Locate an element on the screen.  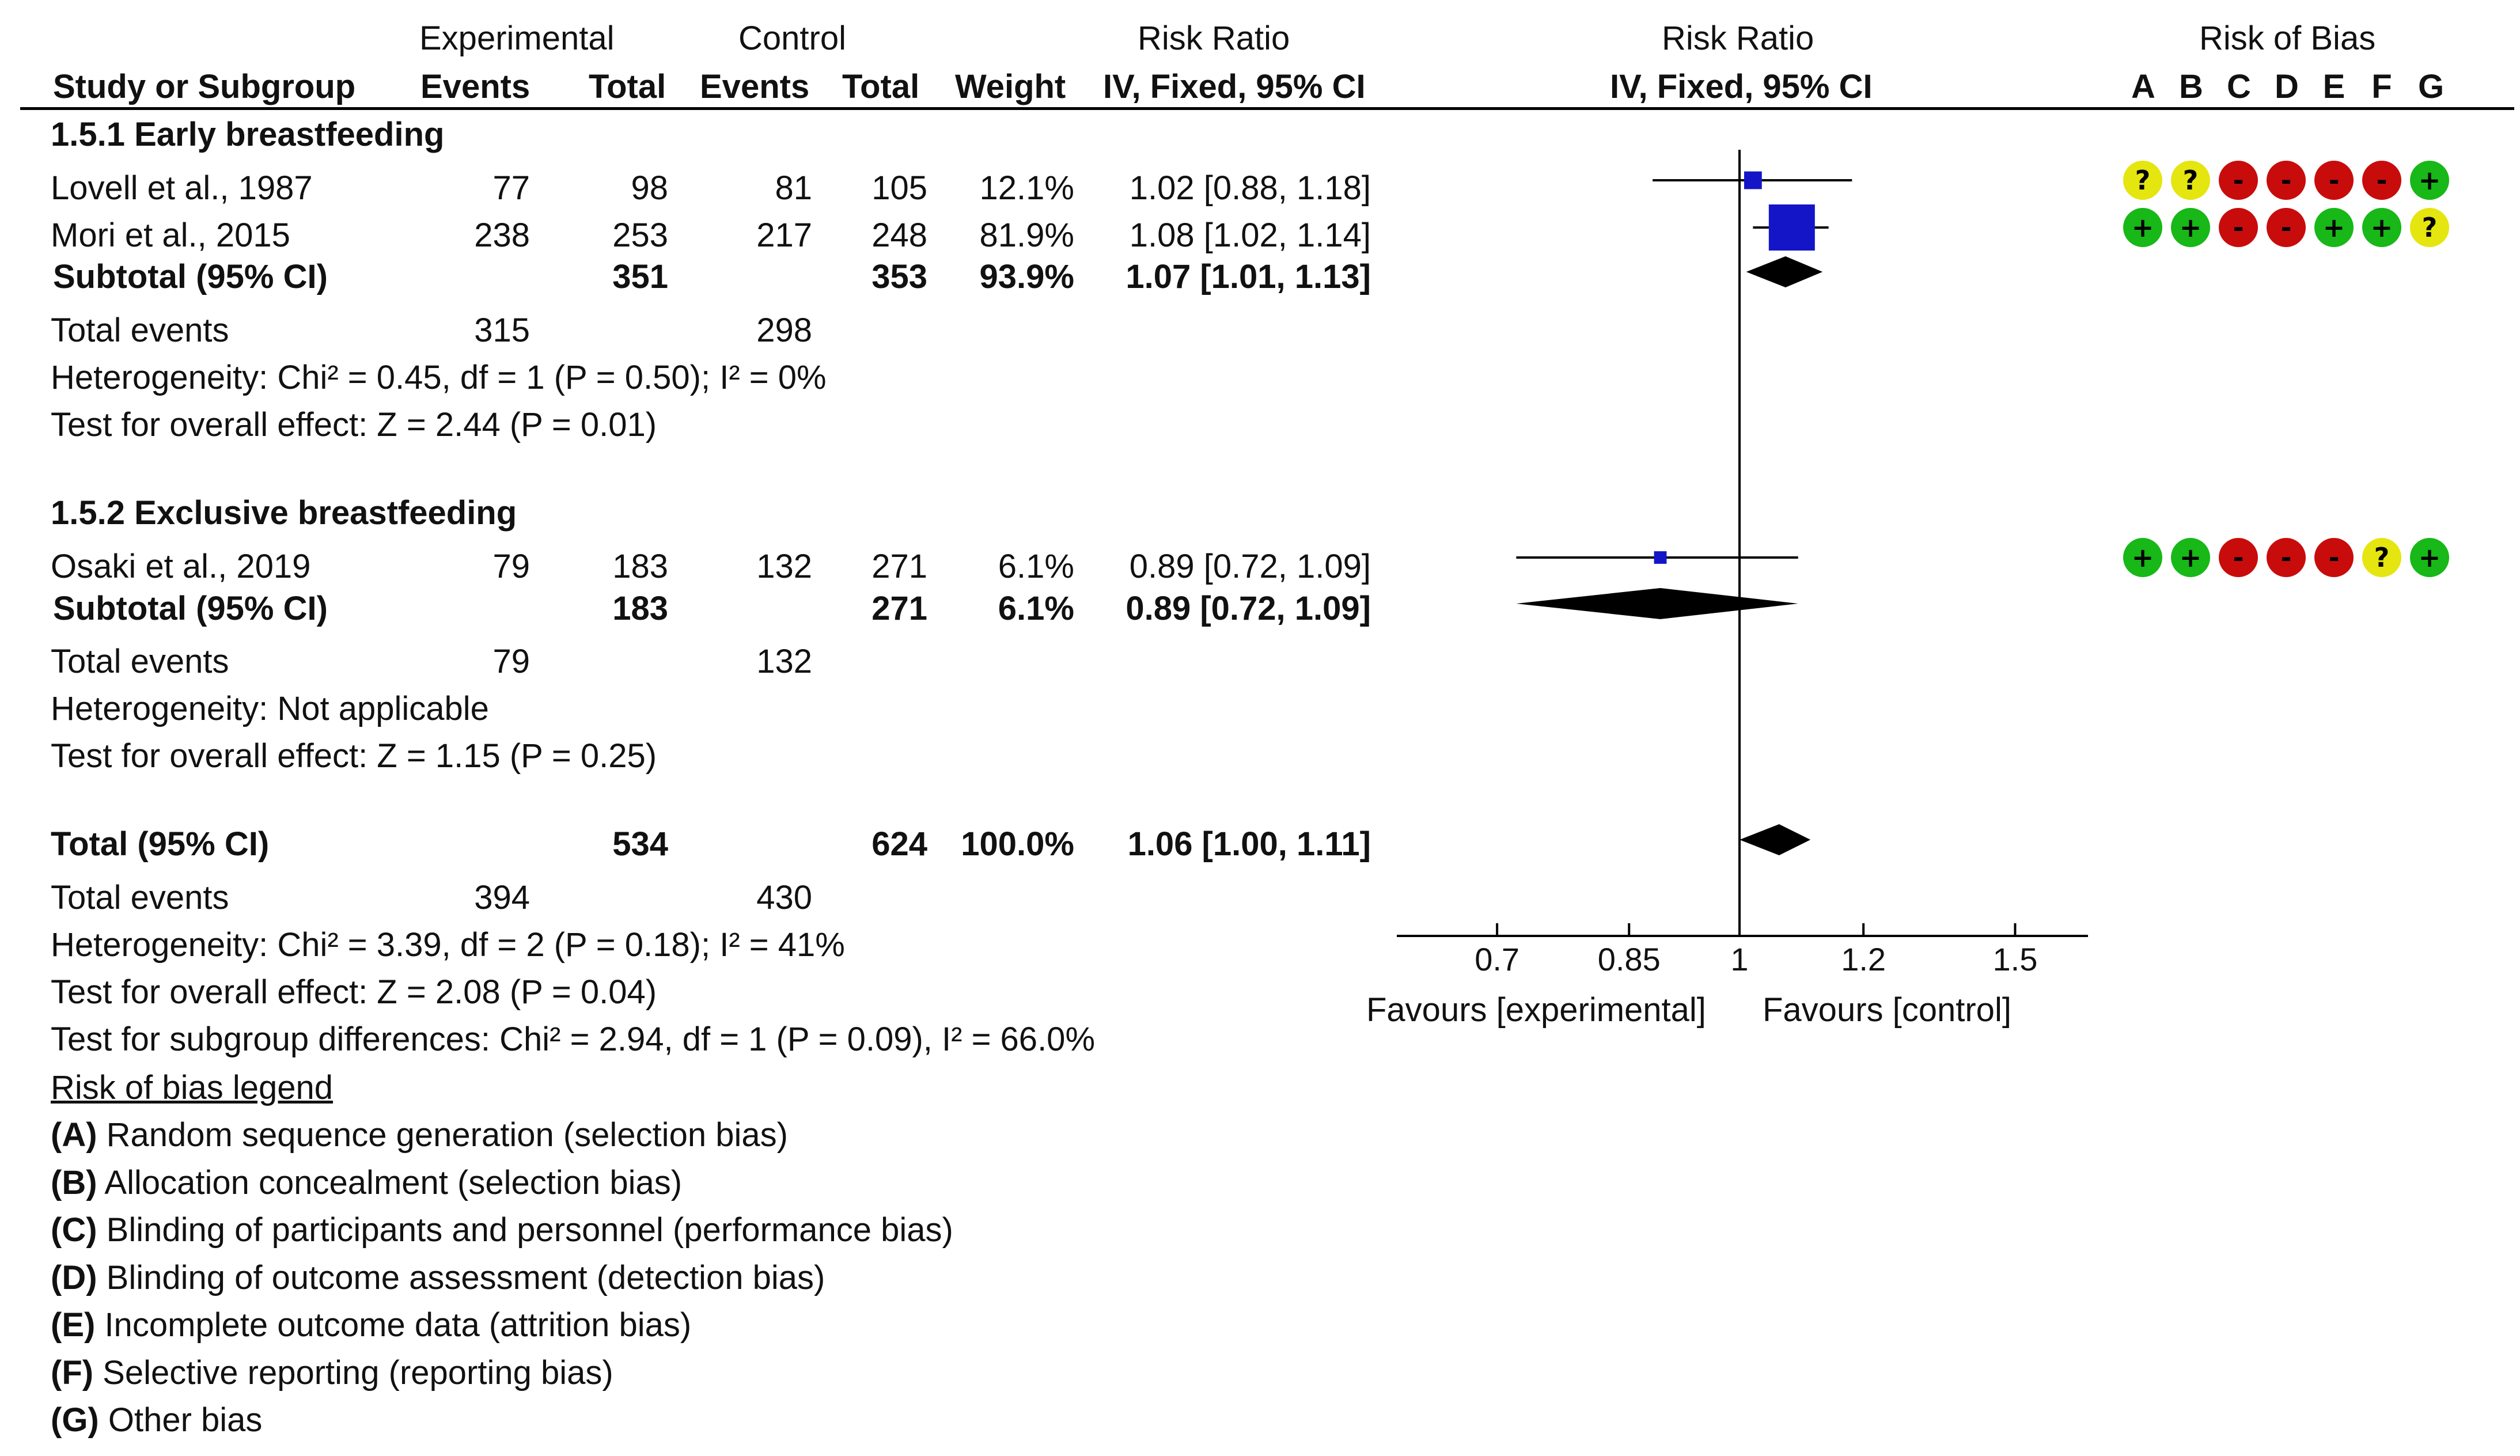
rob-legend-key: (G) is located at coordinates (75, 1420).